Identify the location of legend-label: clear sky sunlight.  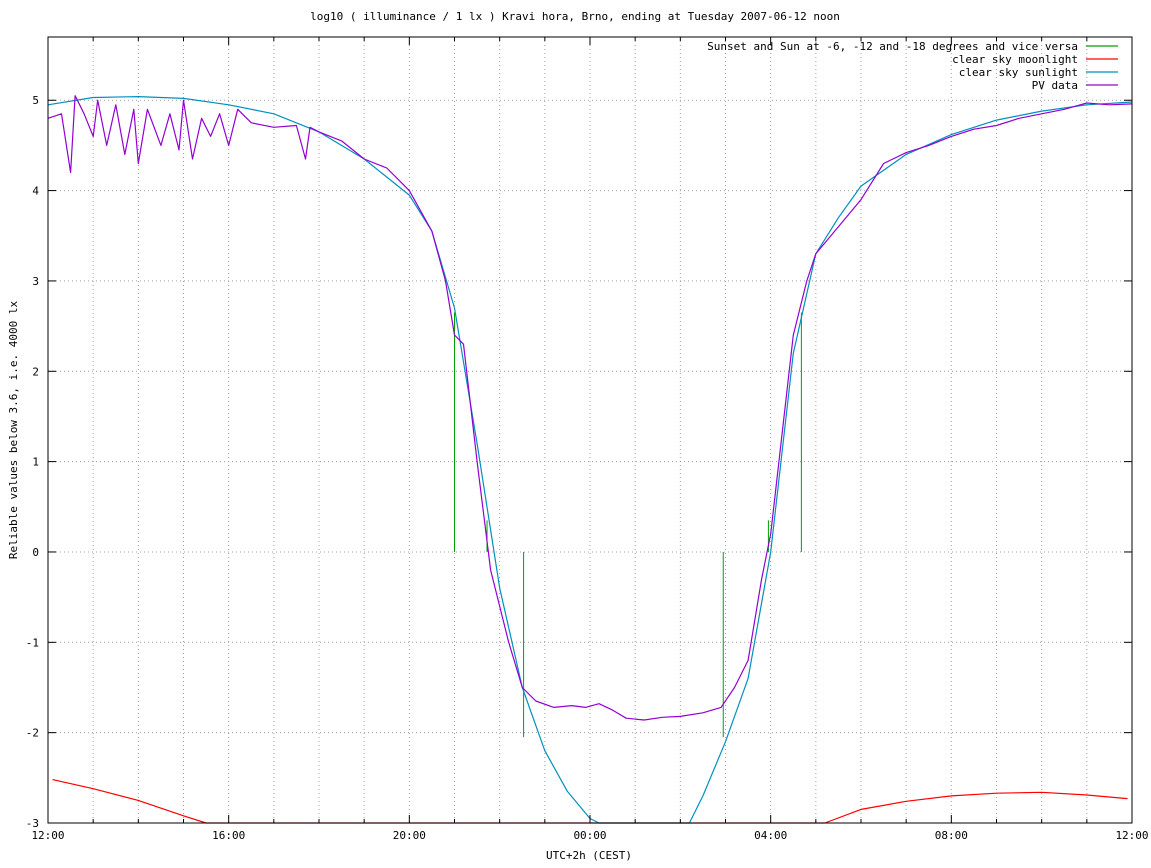
(1018, 72).